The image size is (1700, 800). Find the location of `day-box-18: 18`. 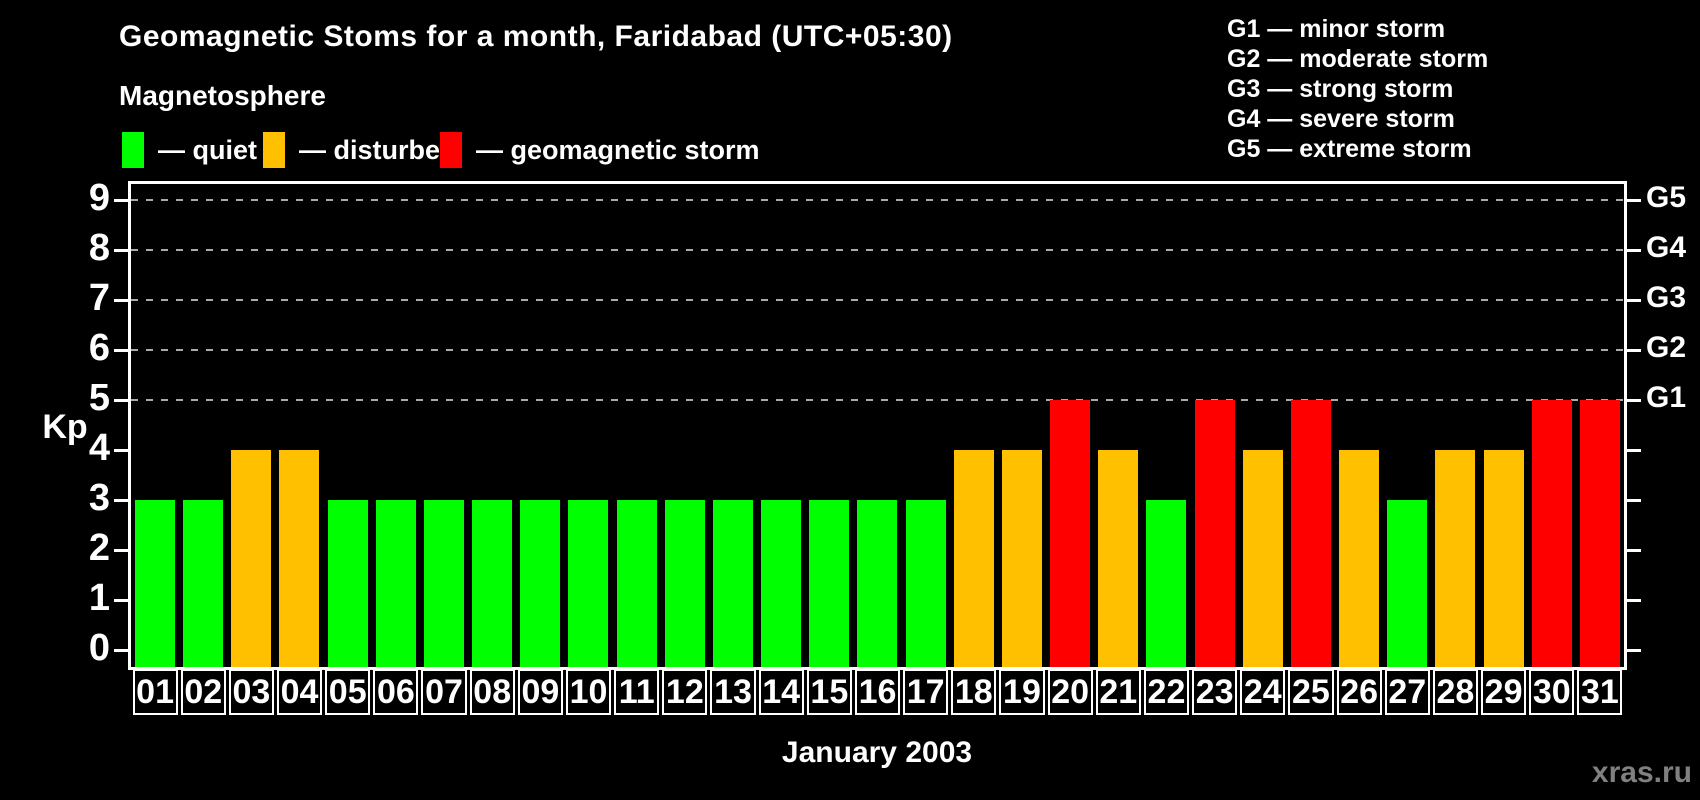

day-box-18: 18 is located at coordinates (974, 692).